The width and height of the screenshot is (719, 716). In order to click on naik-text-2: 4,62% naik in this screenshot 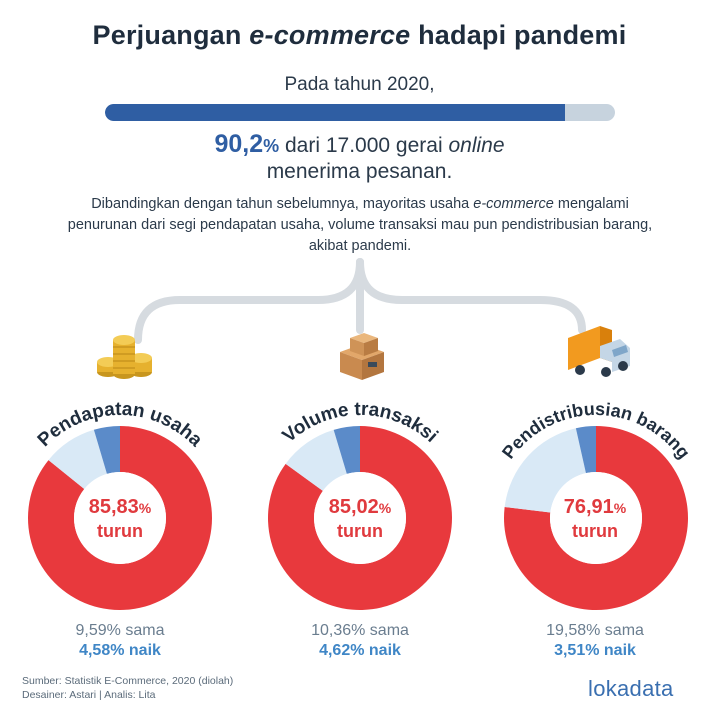, I will do `click(360, 650)`.